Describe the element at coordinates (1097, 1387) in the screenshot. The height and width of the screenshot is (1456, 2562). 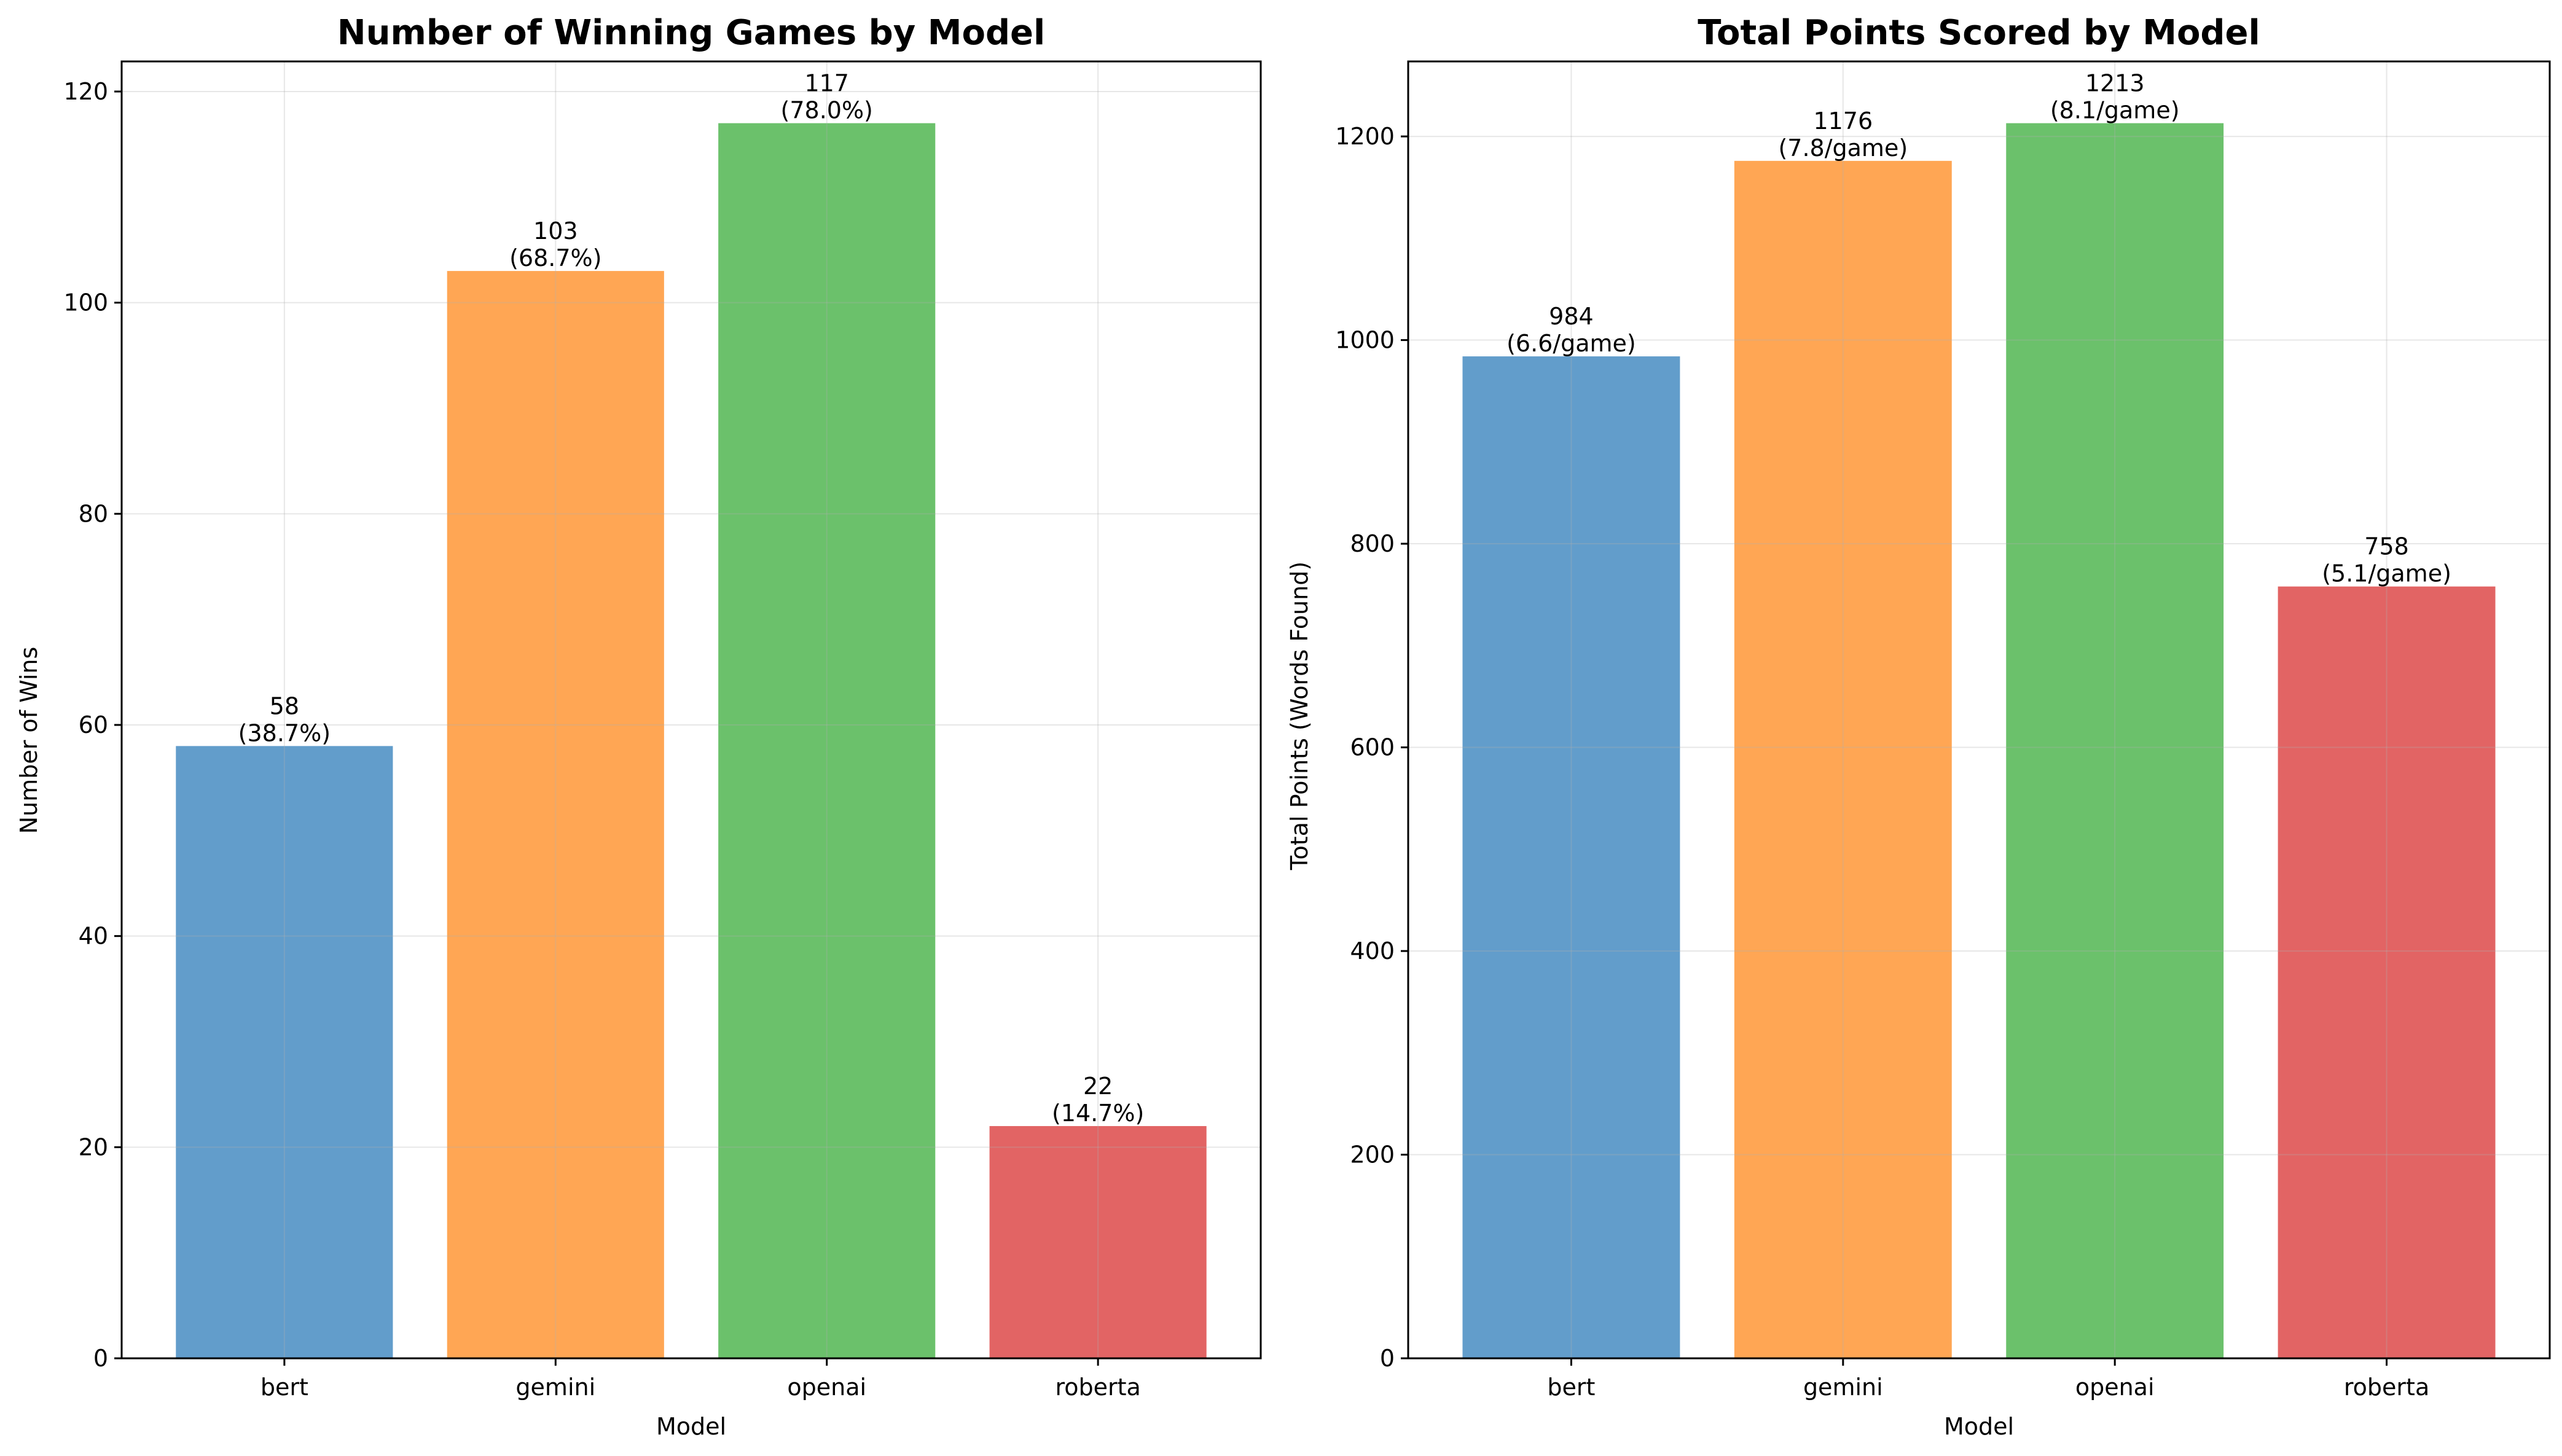
I see `wins-xtick-label: roberta` at that location.